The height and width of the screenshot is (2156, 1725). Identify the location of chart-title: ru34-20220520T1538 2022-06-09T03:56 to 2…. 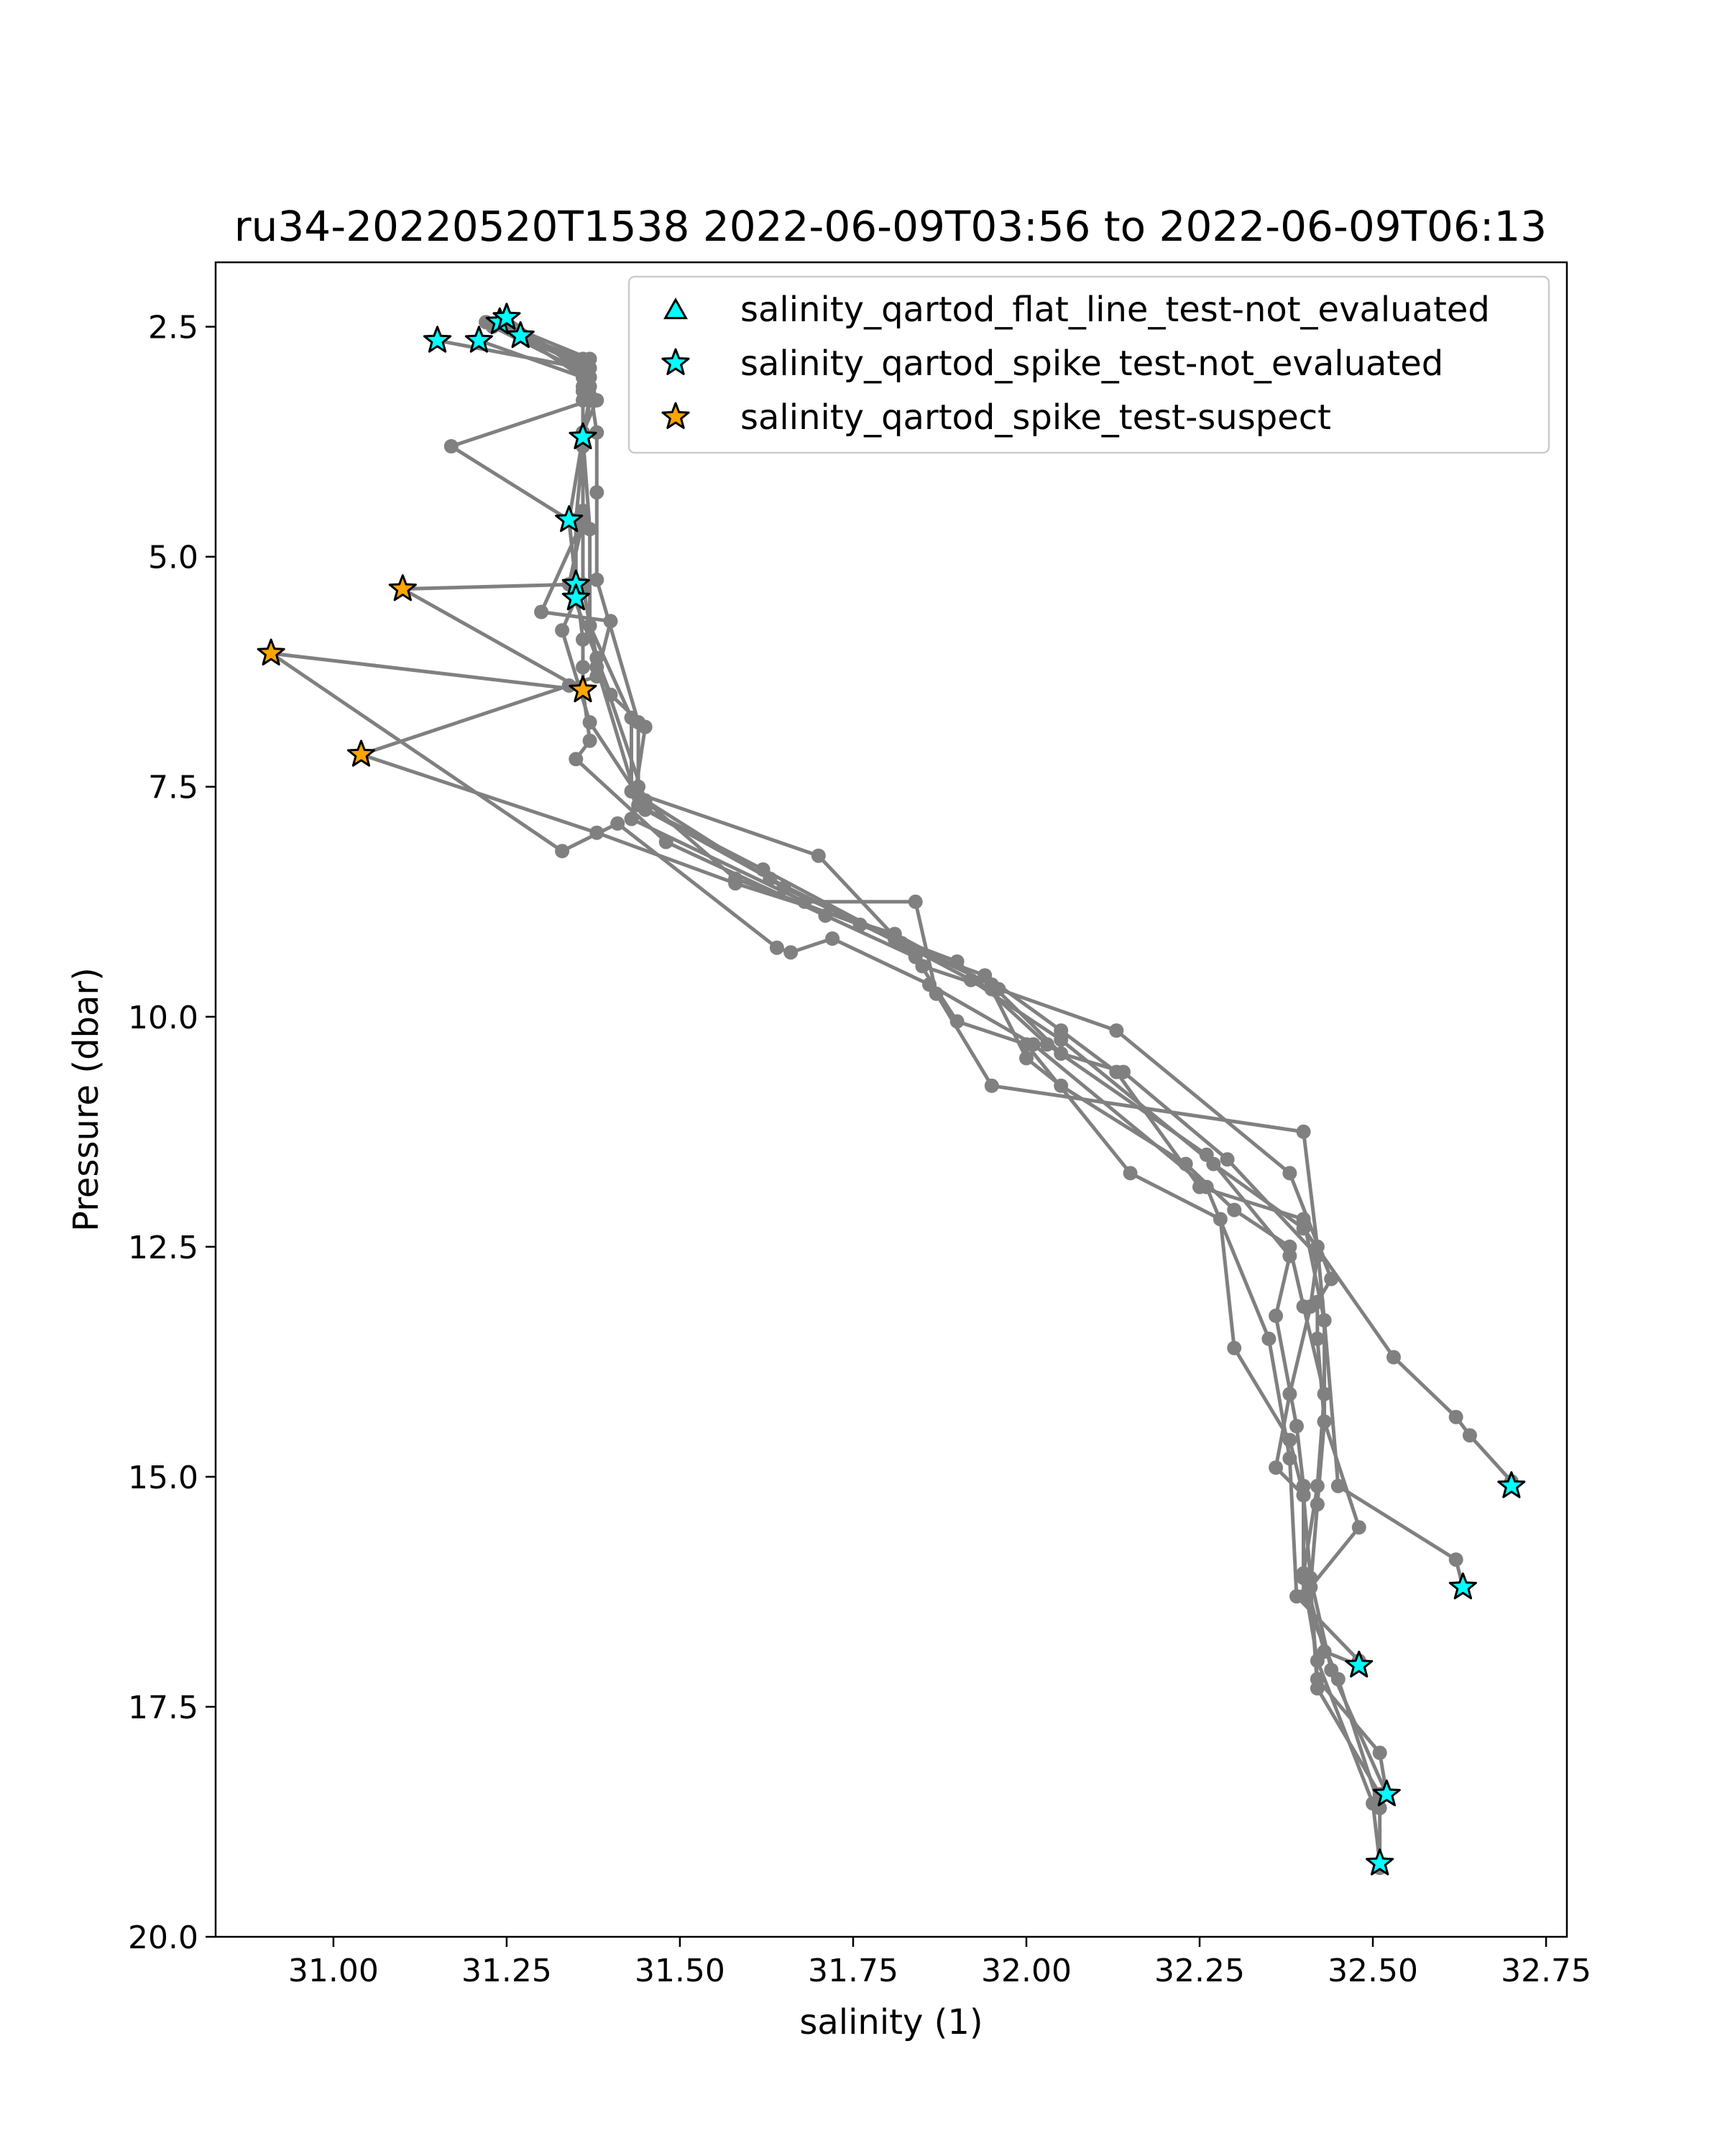
(890, 227).